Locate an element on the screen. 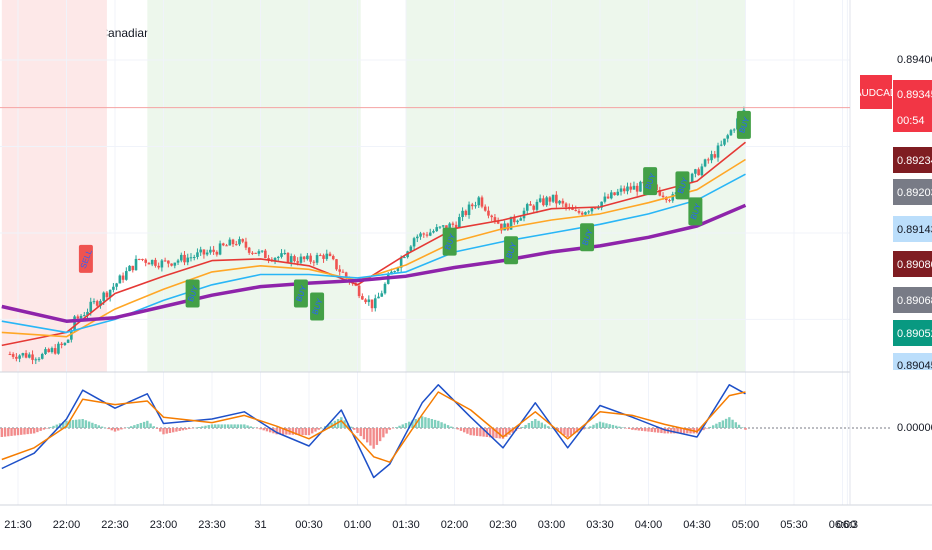  x-tick-label-5: 31 is located at coordinates (260, 525).